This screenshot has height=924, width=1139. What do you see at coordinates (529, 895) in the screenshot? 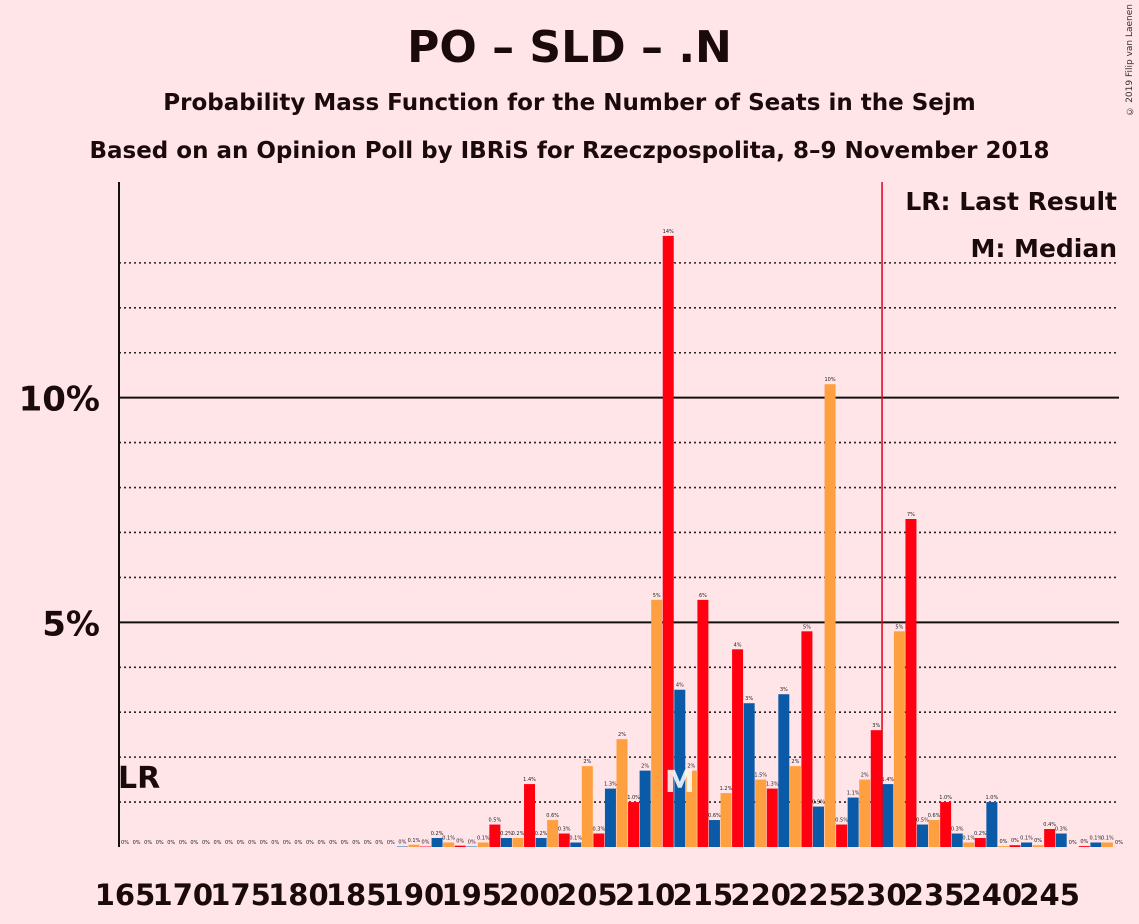
I see `x-tick-label: 200` at bounding box center [529, 895].